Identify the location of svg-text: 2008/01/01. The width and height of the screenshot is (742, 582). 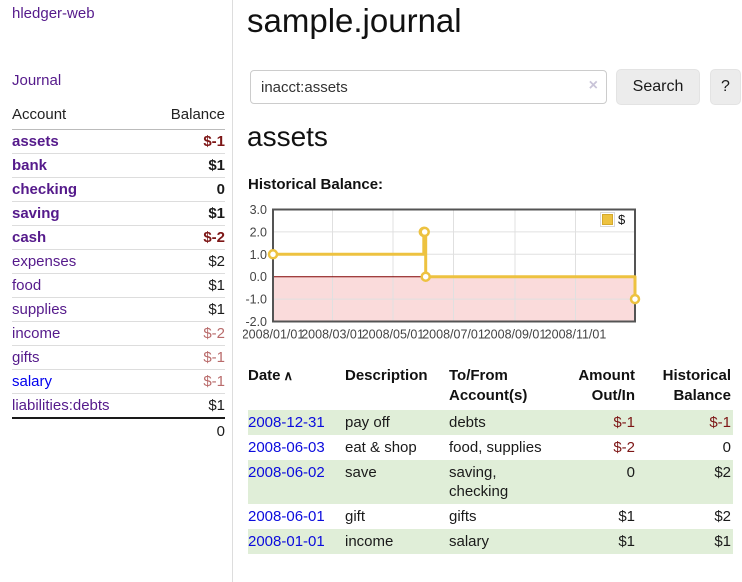
(273, 335).